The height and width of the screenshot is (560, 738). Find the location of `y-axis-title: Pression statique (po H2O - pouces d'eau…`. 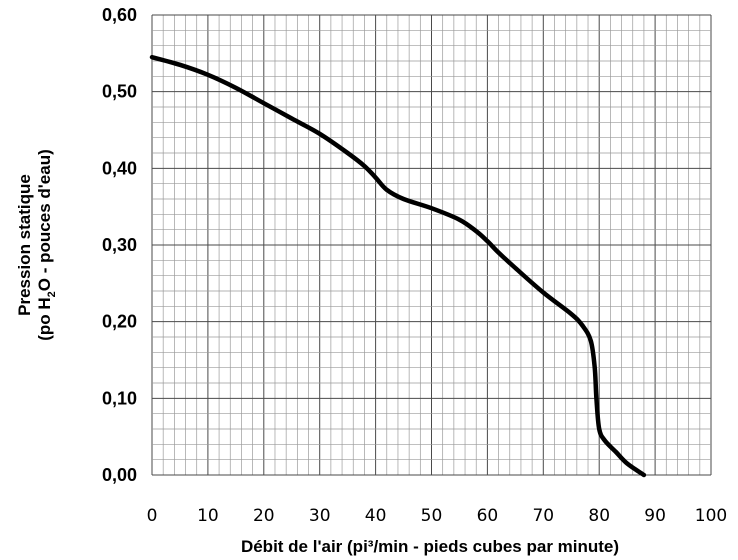

y-axis-title: Pression statique (po H2O - pouces d'eau… is located at coordinates (36, 245).